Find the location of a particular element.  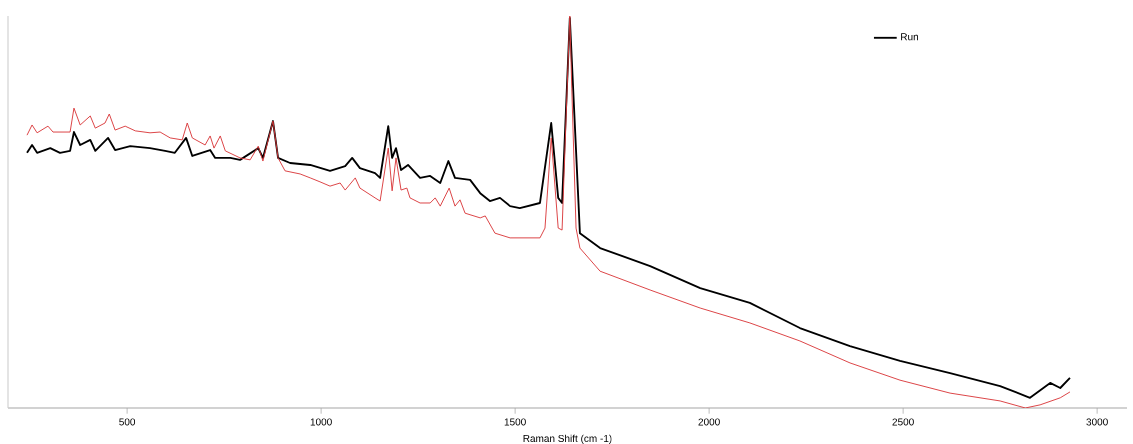

x-tick-label: 2000 is located at coordinates (709, 422).